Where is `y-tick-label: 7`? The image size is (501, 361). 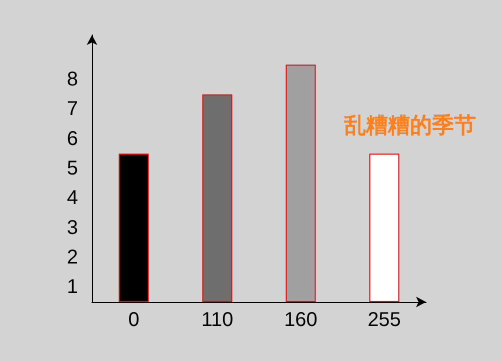
y-tick-label: 7 is located at coordinates (72, 109).